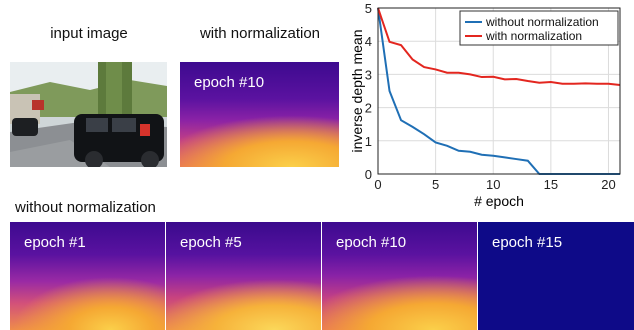 This screenshot has width=634, height=330. What do you see at coordinates (89, 33) in the screenshot?
I see `input-image-label: input image` at bounding box center [89, 33].